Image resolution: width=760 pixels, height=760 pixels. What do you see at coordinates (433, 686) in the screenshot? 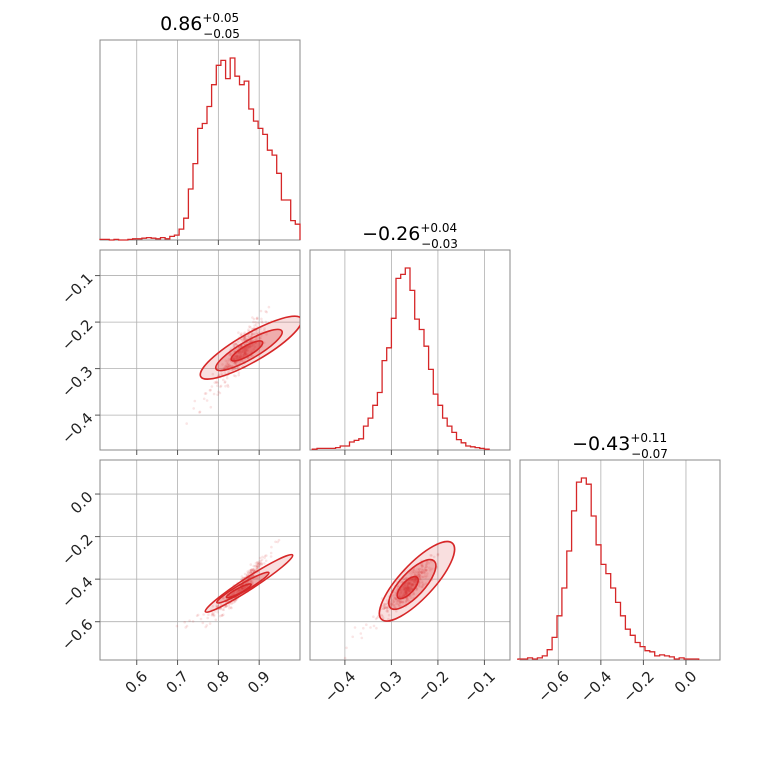
I see `xtick-label-p1-2: −0.2` at bounding box center [433, 686].